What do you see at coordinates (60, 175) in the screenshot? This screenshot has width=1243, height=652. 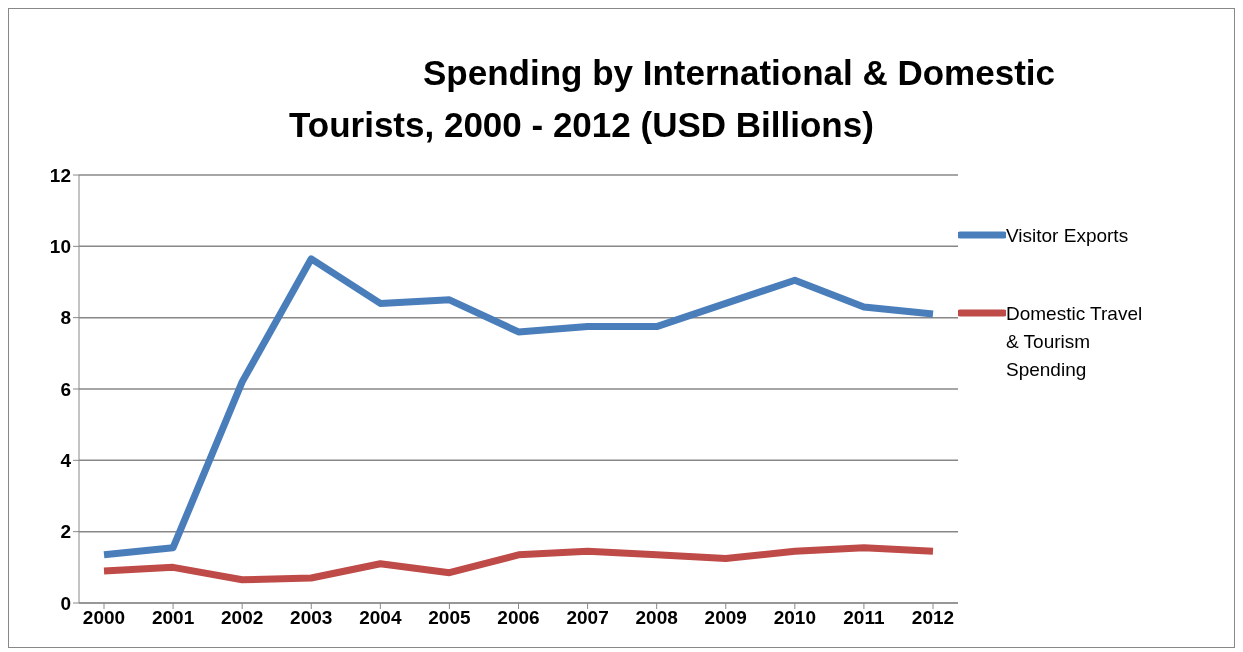 I see `y-tick-label: 12` at bounding box center [60, 175].